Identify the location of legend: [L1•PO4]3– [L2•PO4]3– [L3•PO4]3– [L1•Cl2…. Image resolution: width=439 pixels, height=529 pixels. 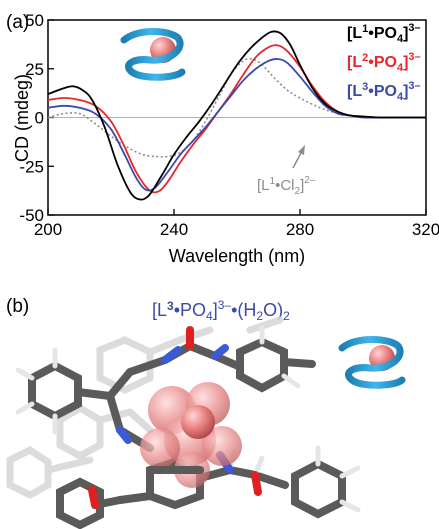
(339, 109).